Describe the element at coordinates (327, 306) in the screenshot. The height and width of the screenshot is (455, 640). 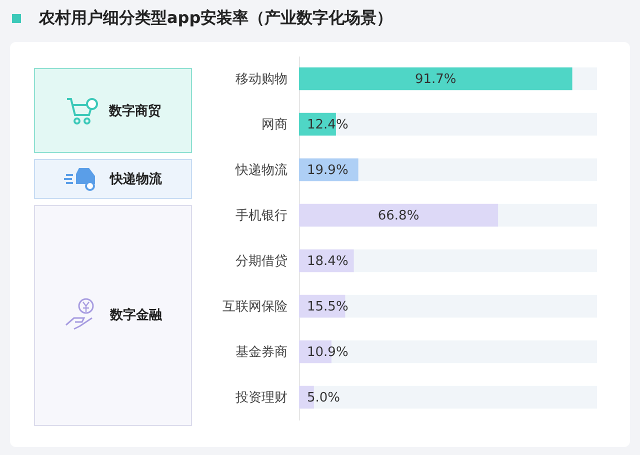
I see `data-label: 15.5%` at that location.